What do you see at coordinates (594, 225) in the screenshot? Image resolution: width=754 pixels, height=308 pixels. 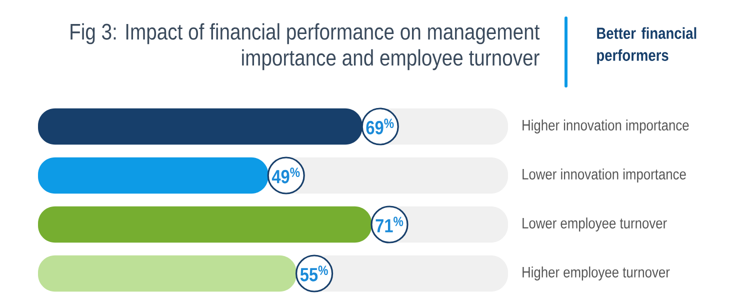 I see `y-tick-label: Lower employee turnover` at bounding box center [594, 225].